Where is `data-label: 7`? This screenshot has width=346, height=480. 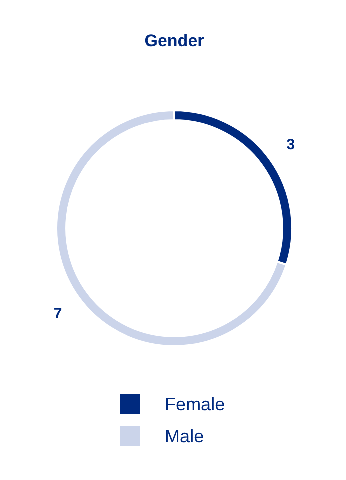 data-label: 7 is located at coordinates (58, 314).